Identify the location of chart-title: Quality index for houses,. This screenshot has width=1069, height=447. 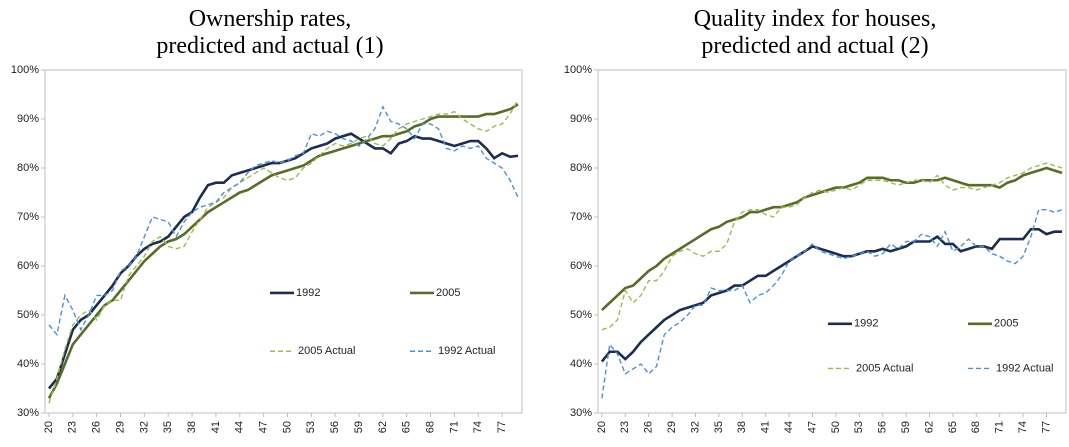
(815, 19).